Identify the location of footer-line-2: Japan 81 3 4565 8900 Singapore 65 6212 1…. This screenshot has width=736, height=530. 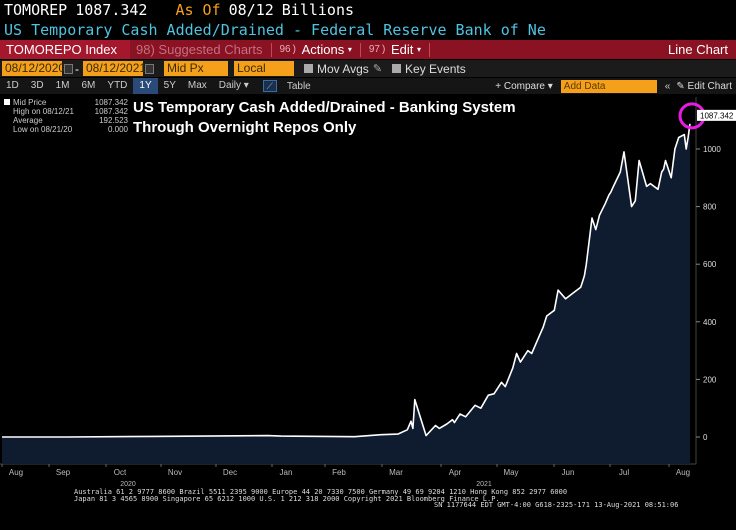
(287, 499).